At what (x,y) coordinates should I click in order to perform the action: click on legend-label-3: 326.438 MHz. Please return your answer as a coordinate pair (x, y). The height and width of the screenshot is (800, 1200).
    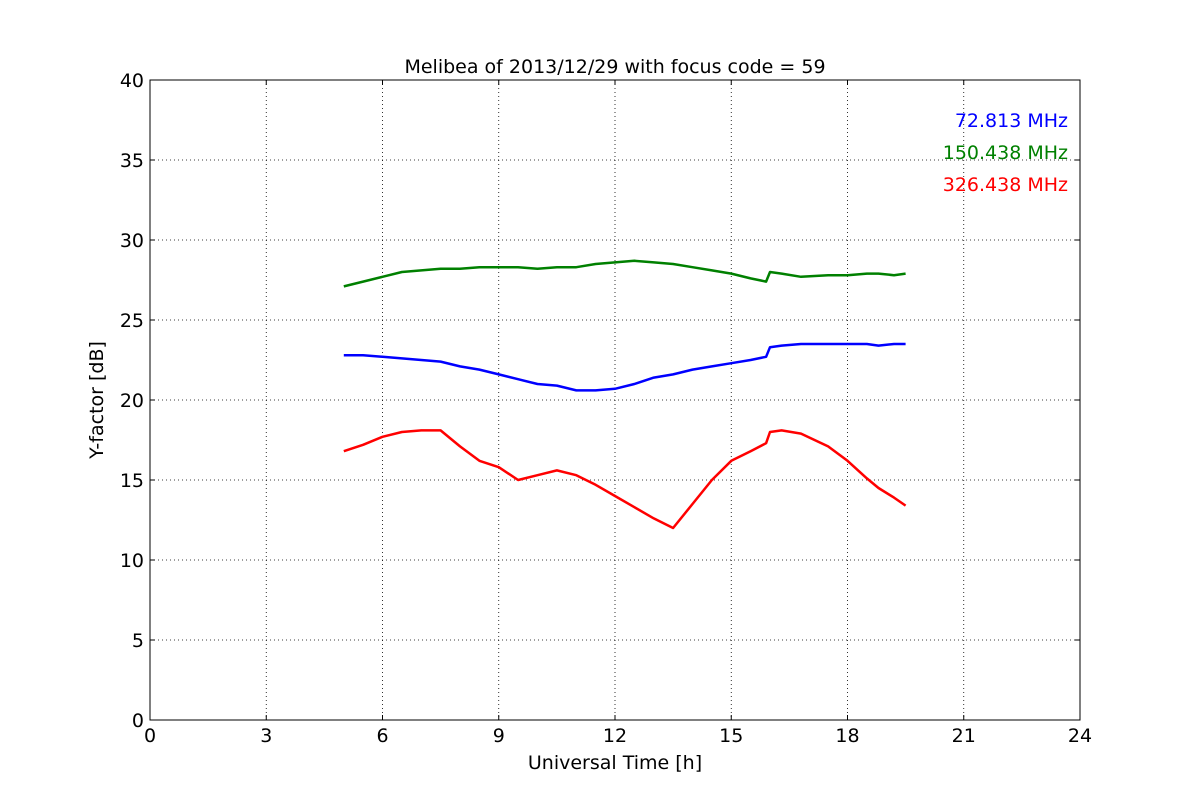
    Looking at the image, I should click on (1005, 185).